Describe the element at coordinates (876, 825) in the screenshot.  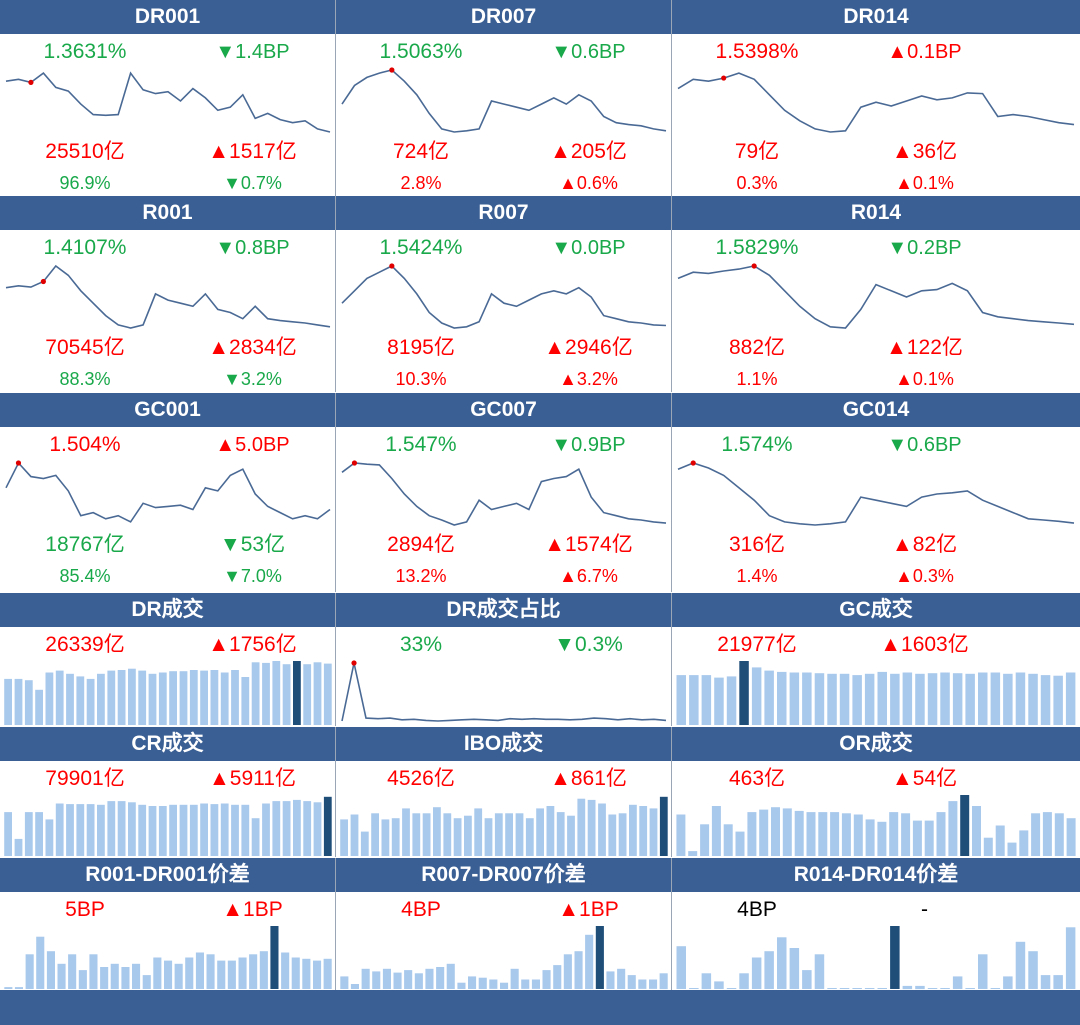
I see `panel-14-bar-chart` at that location.